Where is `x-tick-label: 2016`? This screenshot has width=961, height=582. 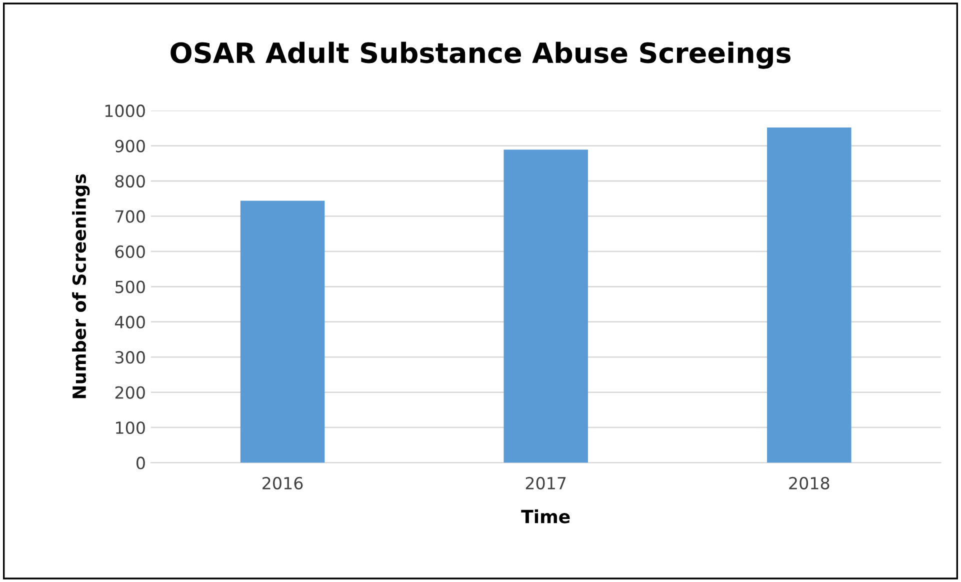
x-tick-label: 2016 is located at coordinates (282, 483).